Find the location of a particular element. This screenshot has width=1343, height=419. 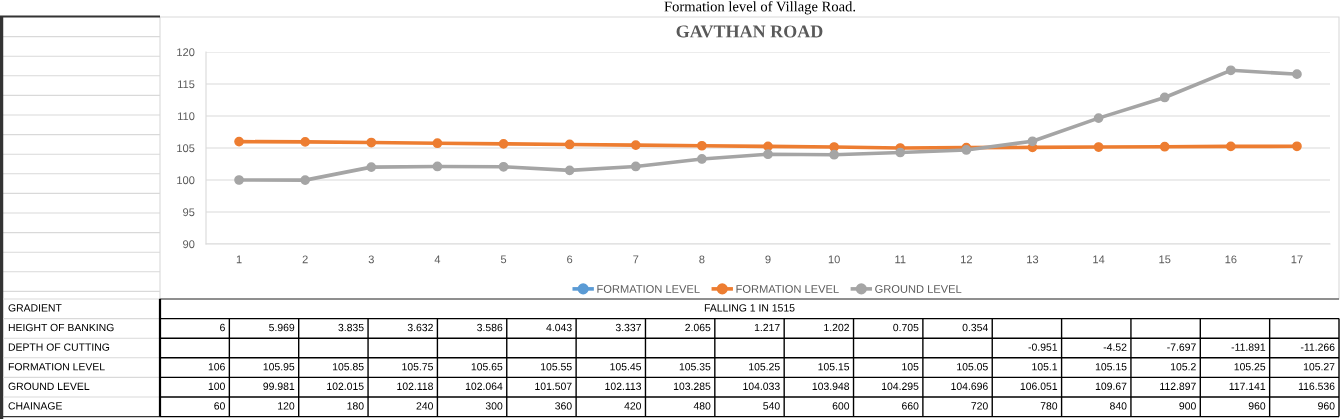

data-label: 105.35 is located at coordinates (695, 367).